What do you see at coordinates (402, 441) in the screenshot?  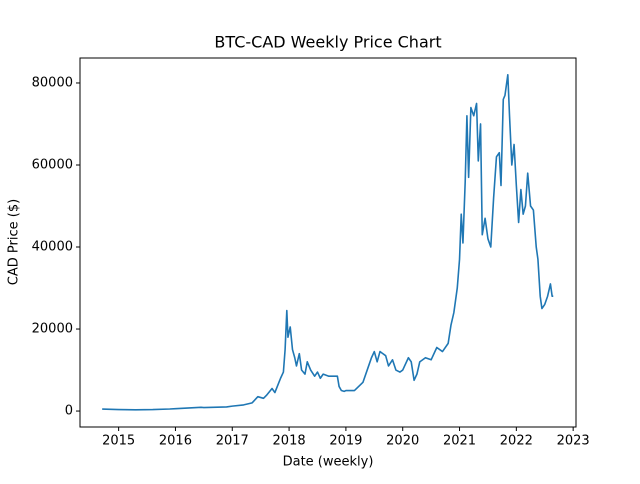 I see `x-tick-label: 2020` at bounding box center [402, 441].